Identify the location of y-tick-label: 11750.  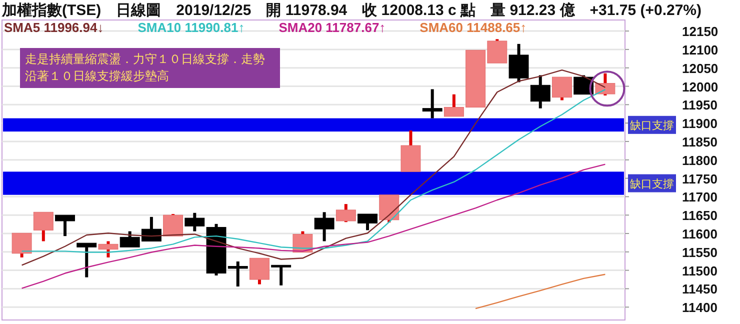
(700, 178).